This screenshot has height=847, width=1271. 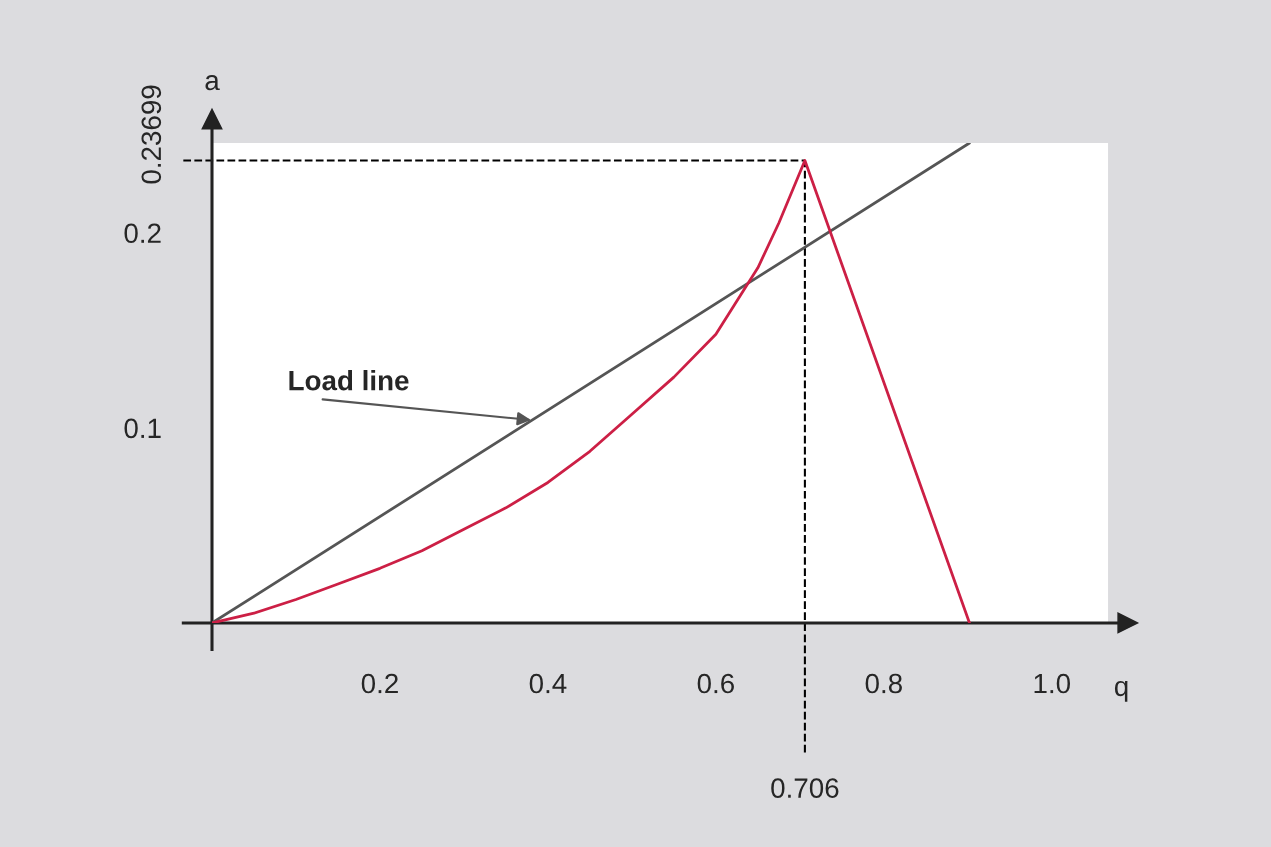 What do you see at coordinates (548, 683) in the screenshot?
I see `x-tick-label: 0.4` at bounding box center [548, 683].